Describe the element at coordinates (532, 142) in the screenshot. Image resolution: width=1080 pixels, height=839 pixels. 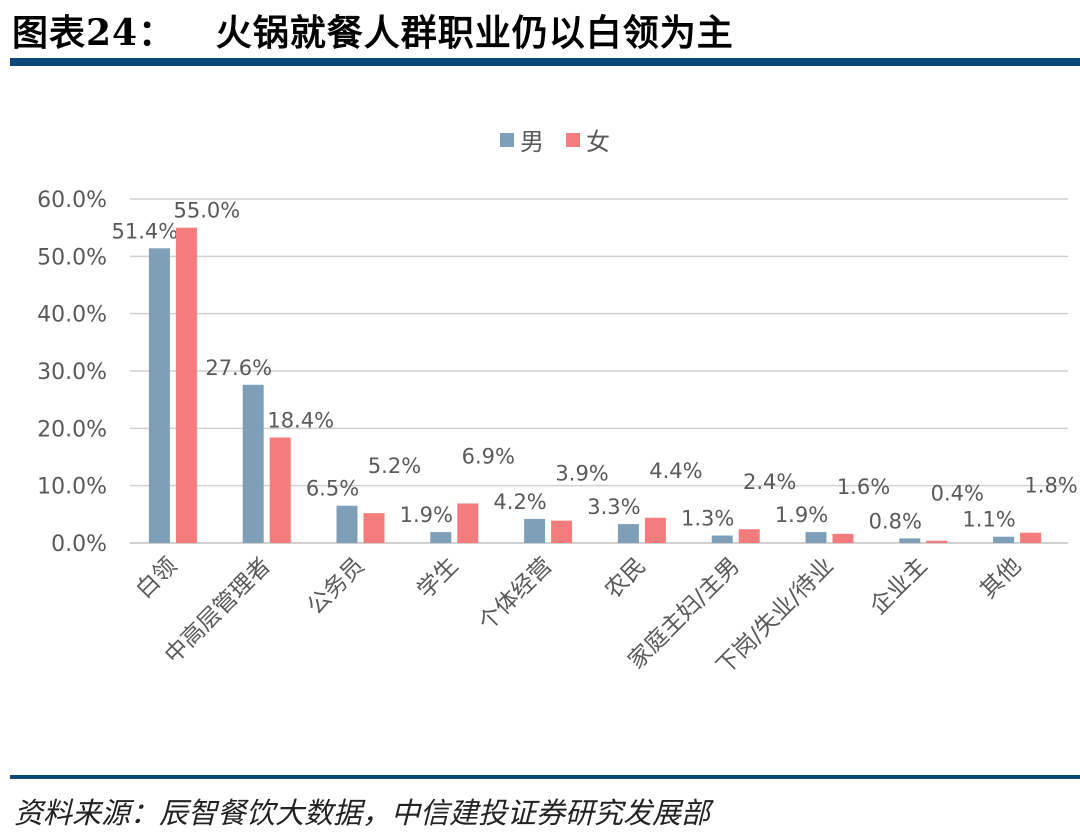
I see `legend-label-male: 男` at that location.